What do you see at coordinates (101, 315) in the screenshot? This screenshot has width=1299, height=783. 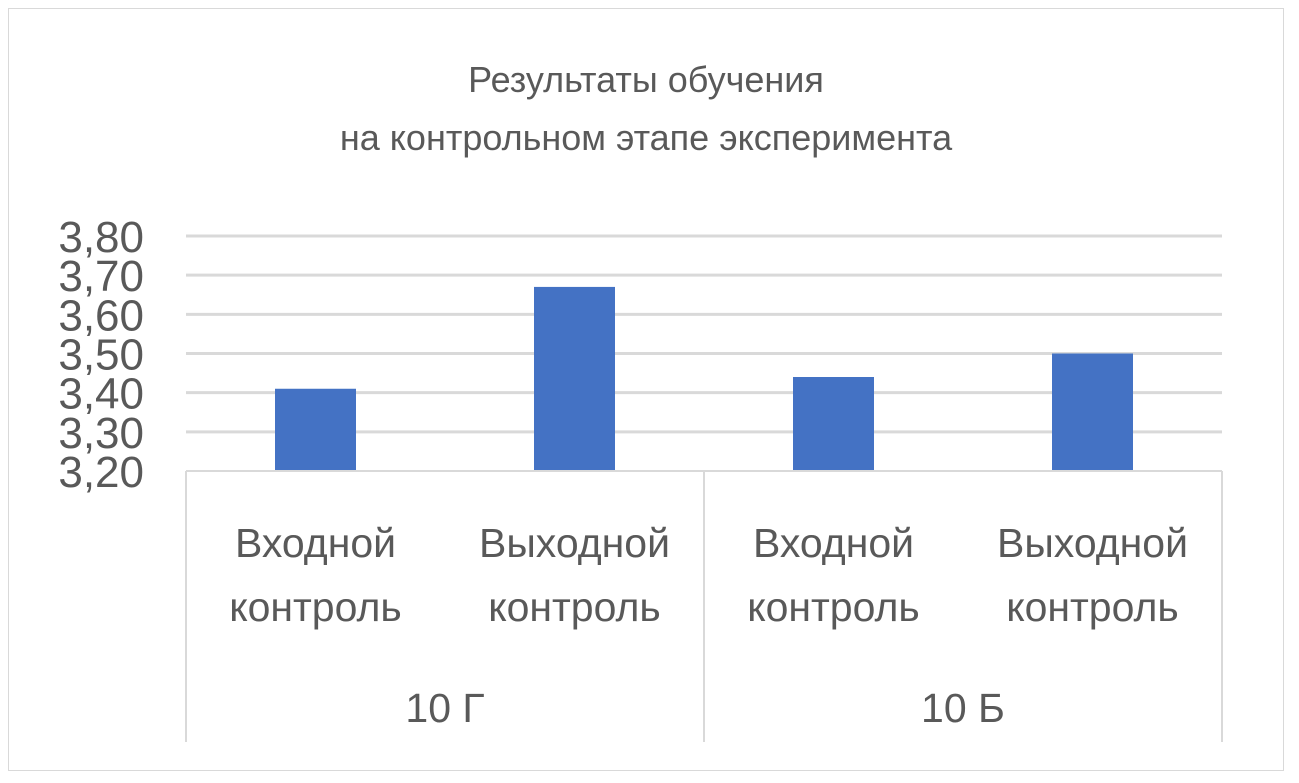 I see `y-tick-label: 3,60` at bounding box center [101, 315].